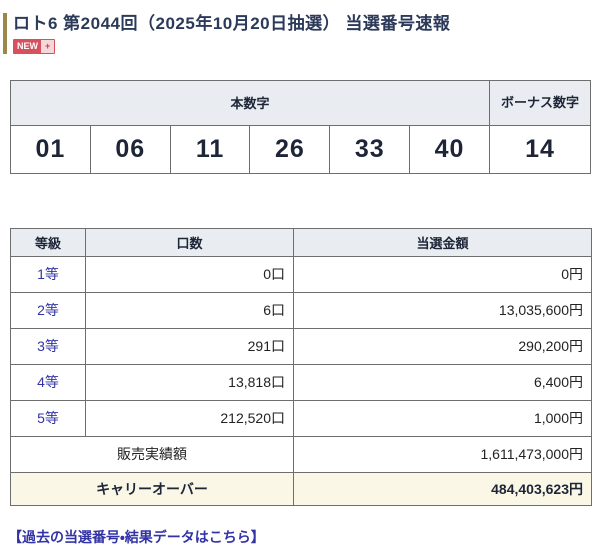  I want to click on prize-header-row: 等級 口数 当選金額, so click(301, 242).